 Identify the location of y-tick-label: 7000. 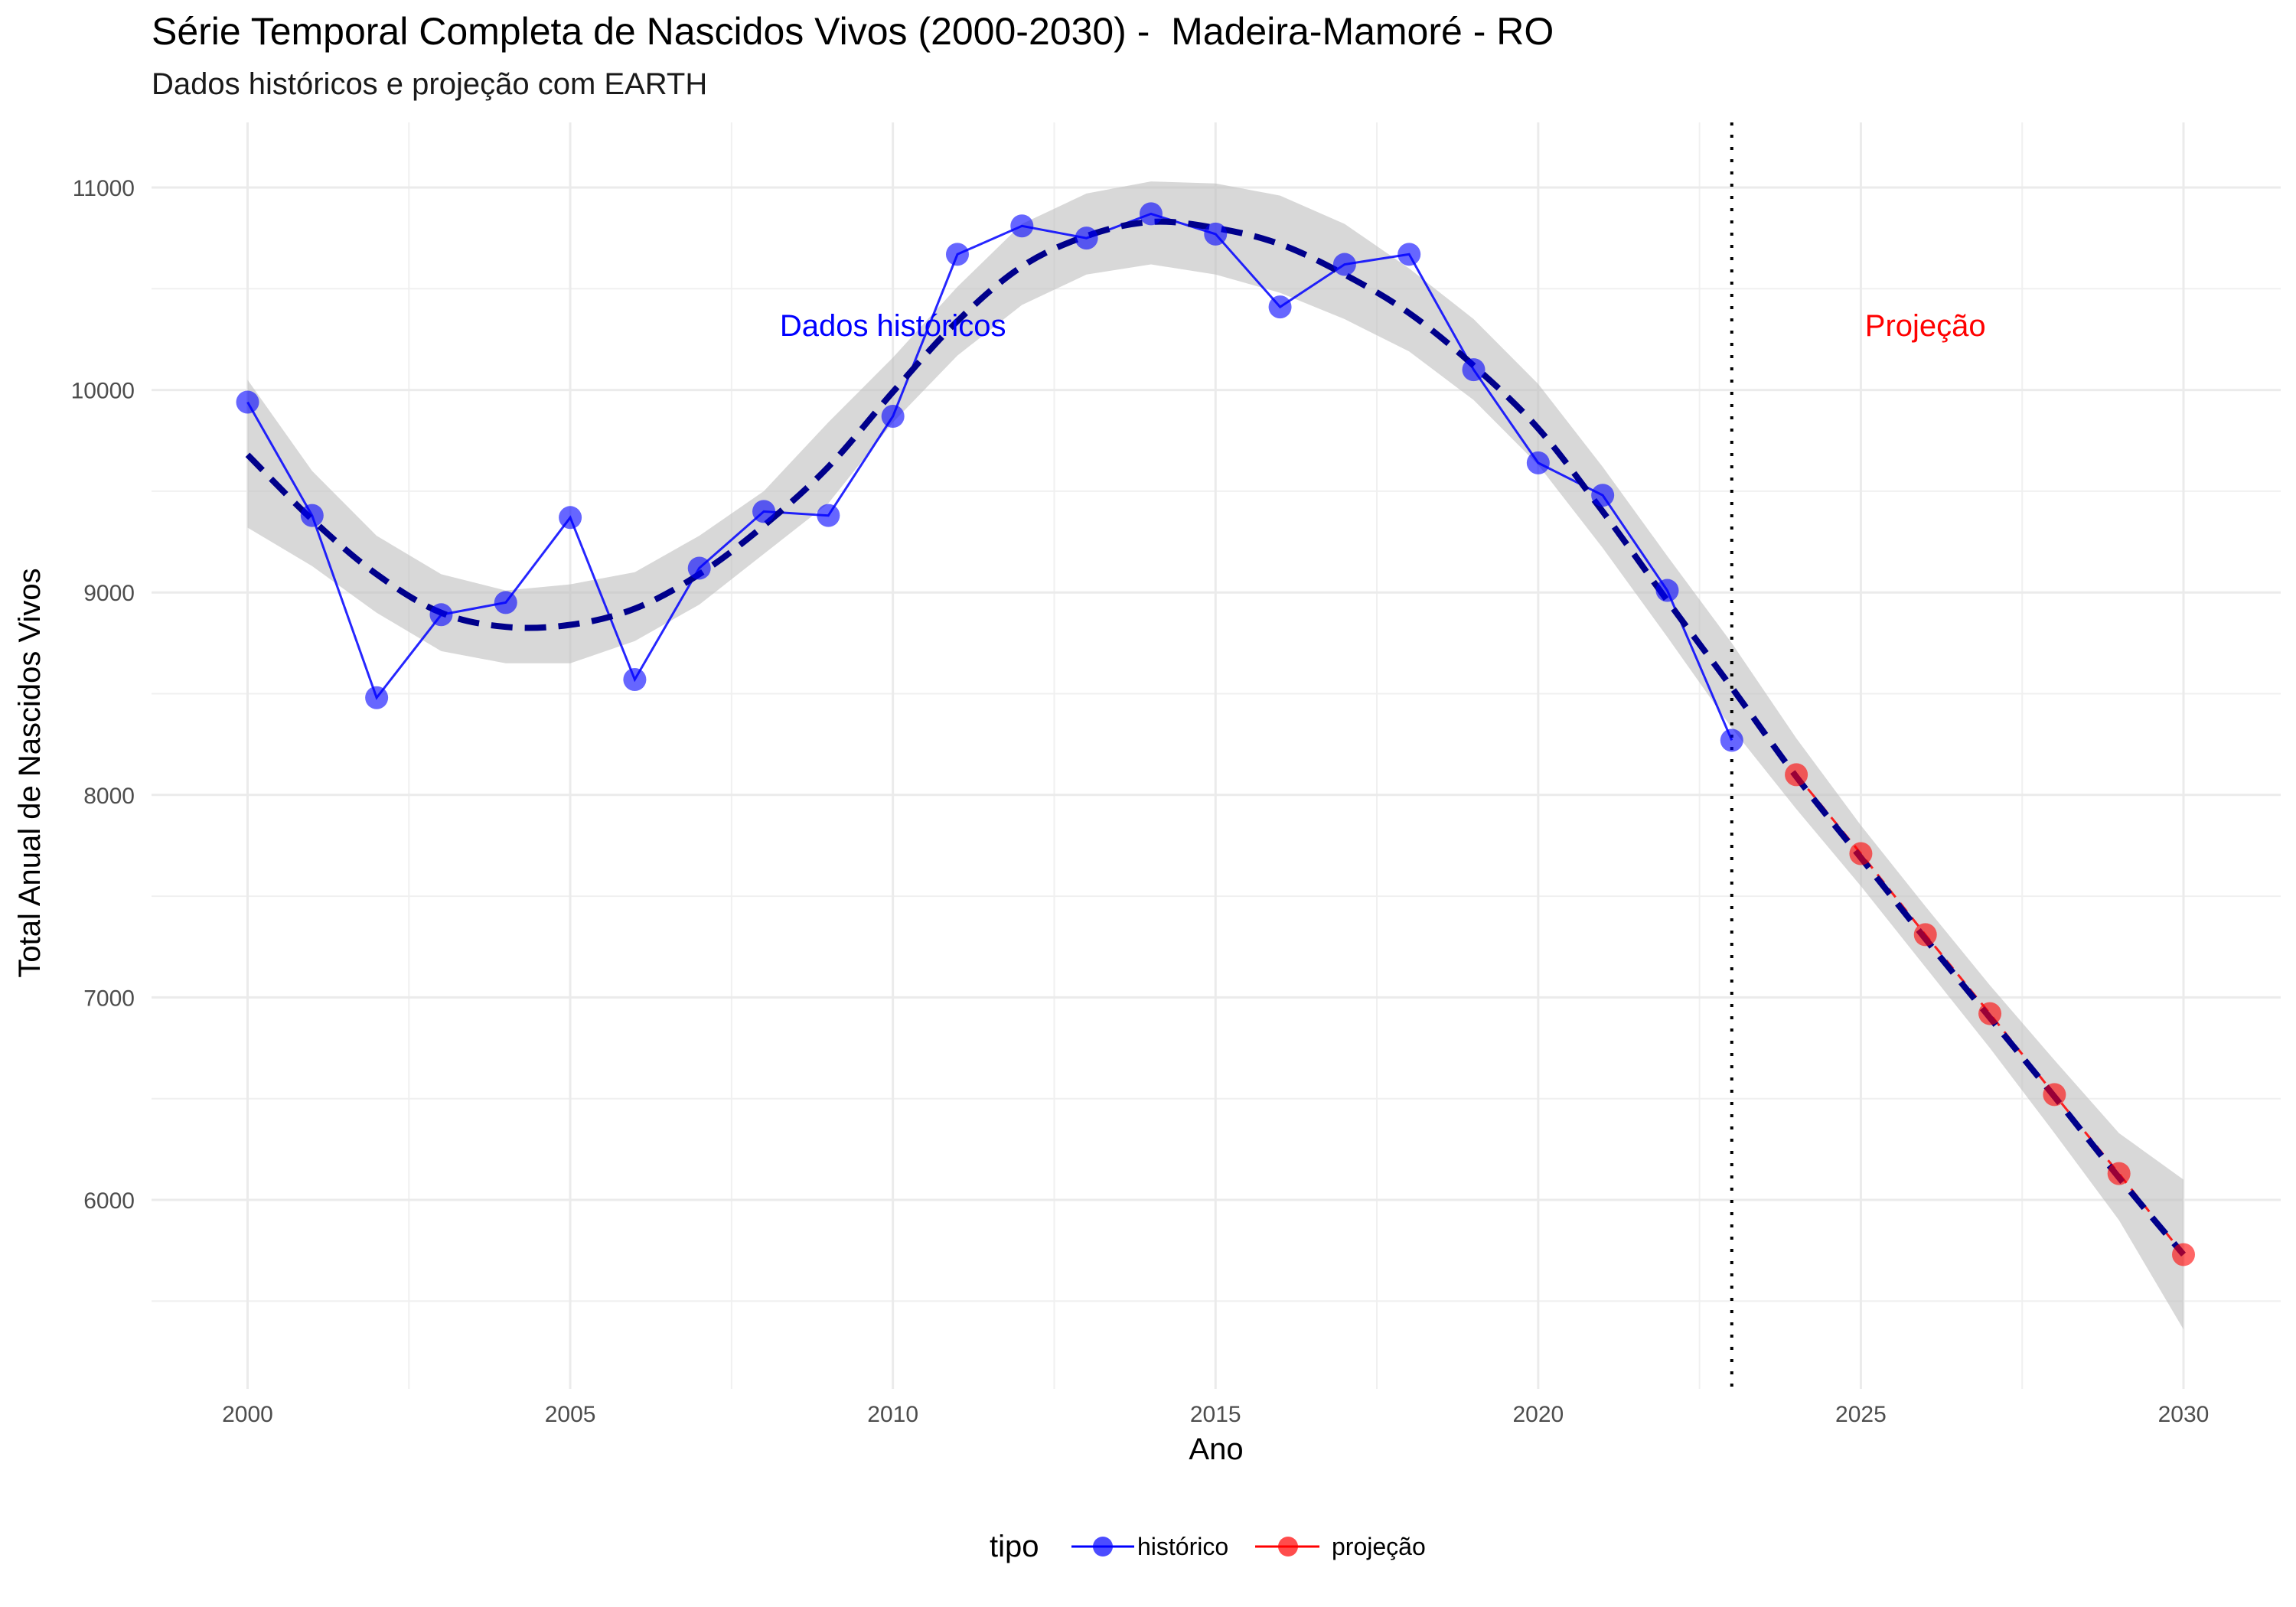
(109, 999).